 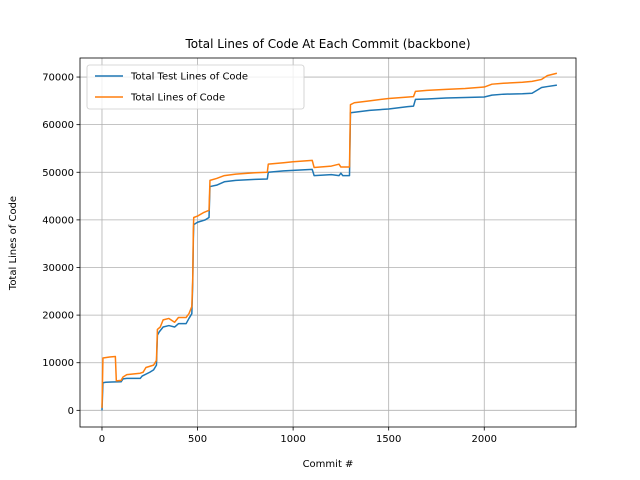 What do you see at coordinates (102, 439) in the screenshot?
I see `x-tick-label: 0` at bounding box center [102, 439].